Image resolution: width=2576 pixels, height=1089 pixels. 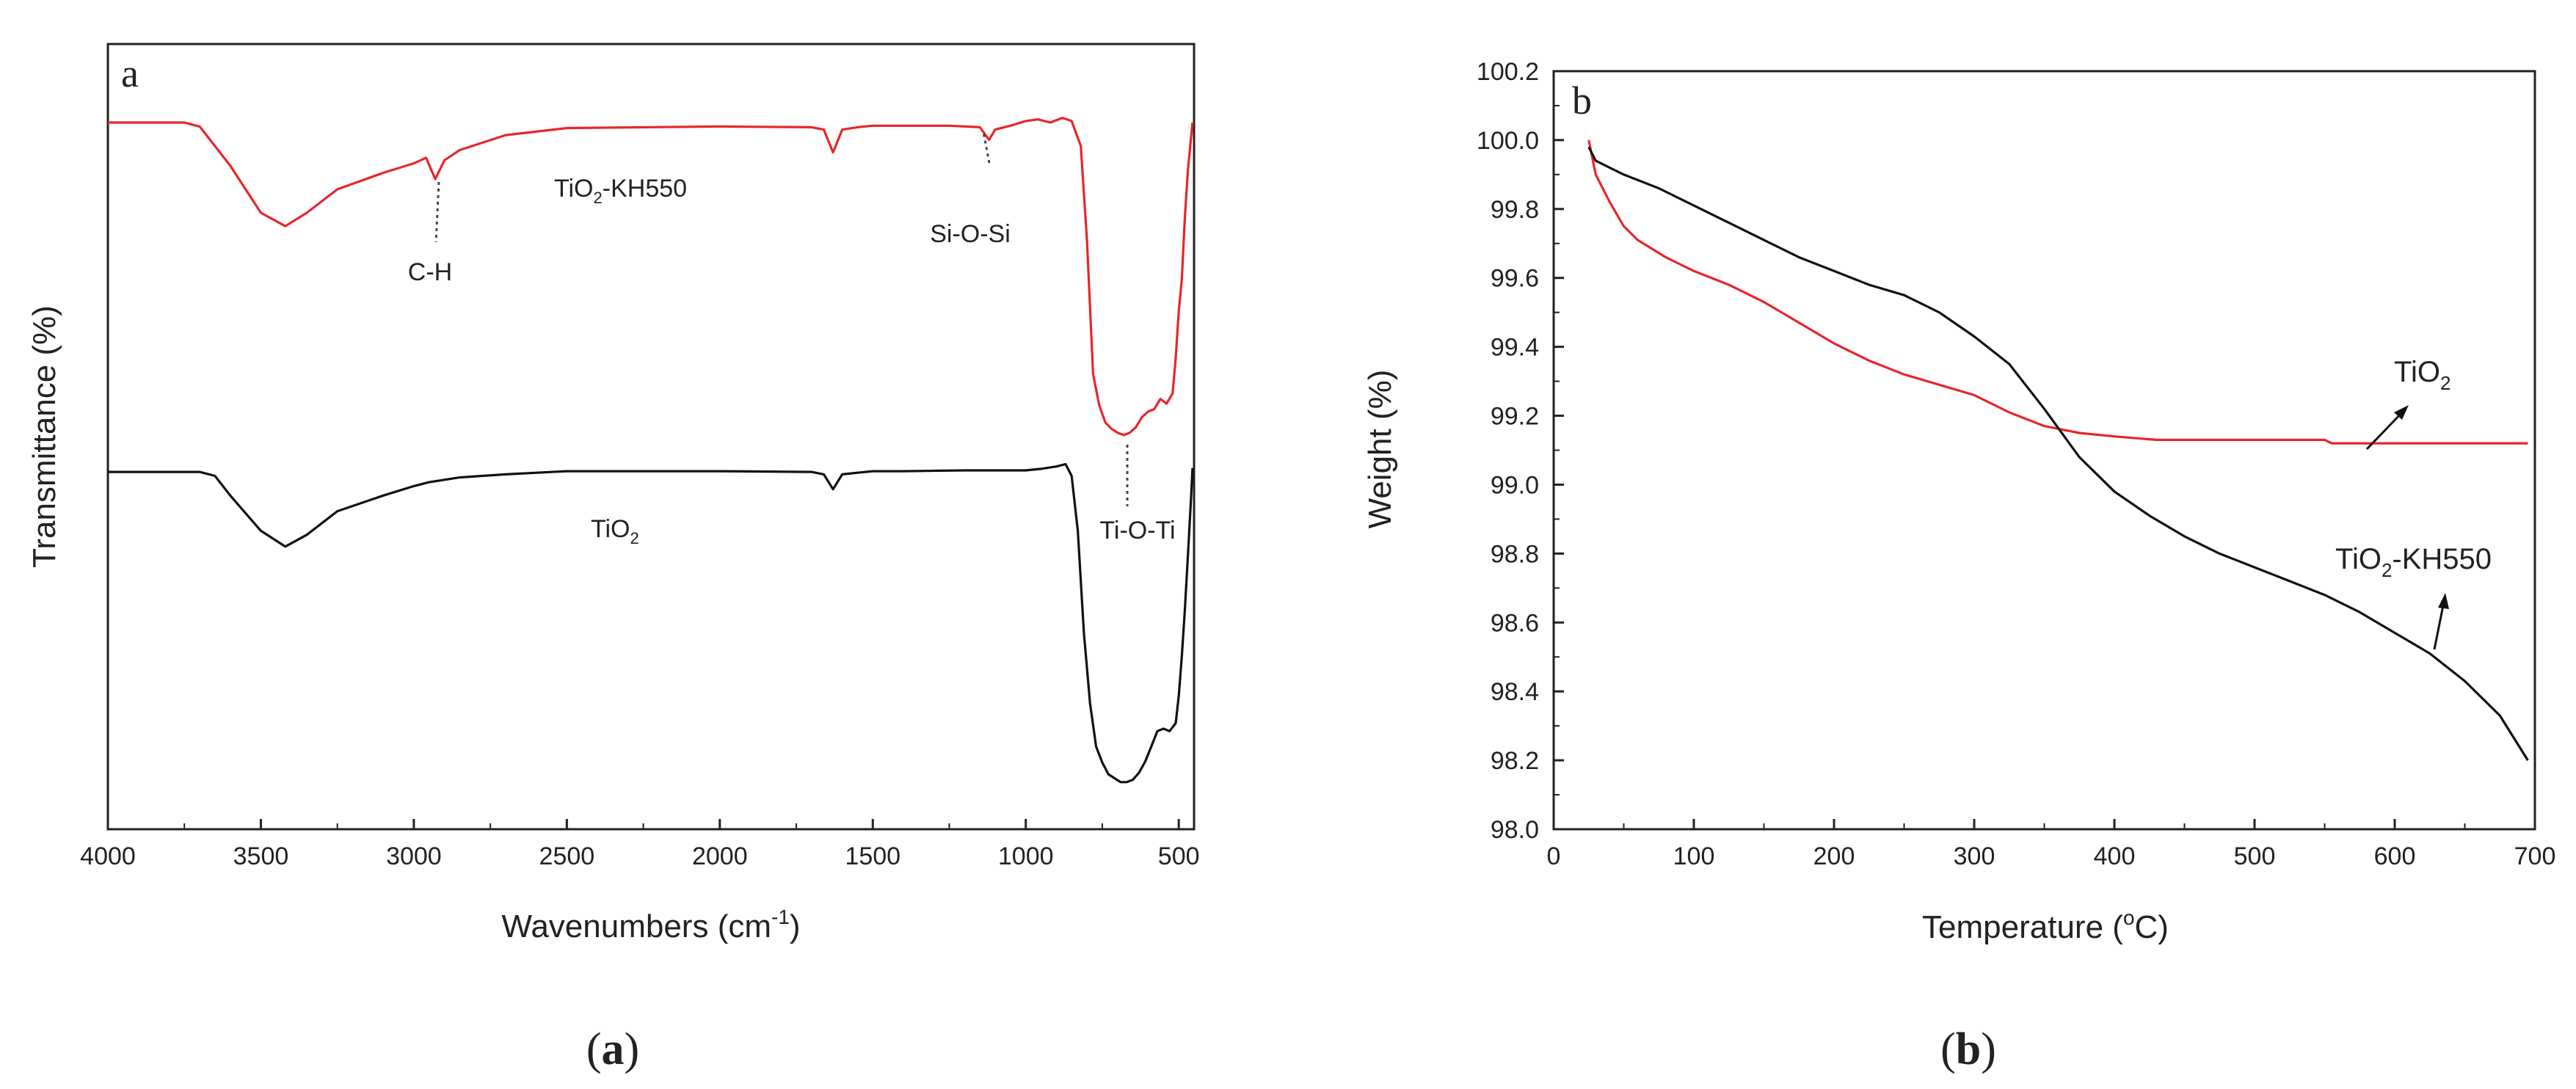 What do you see at coordinates (1515, 279) in the screenshot?
I see `y-tick-label-b-8: 99.6` at bounding box center [1515, 279].